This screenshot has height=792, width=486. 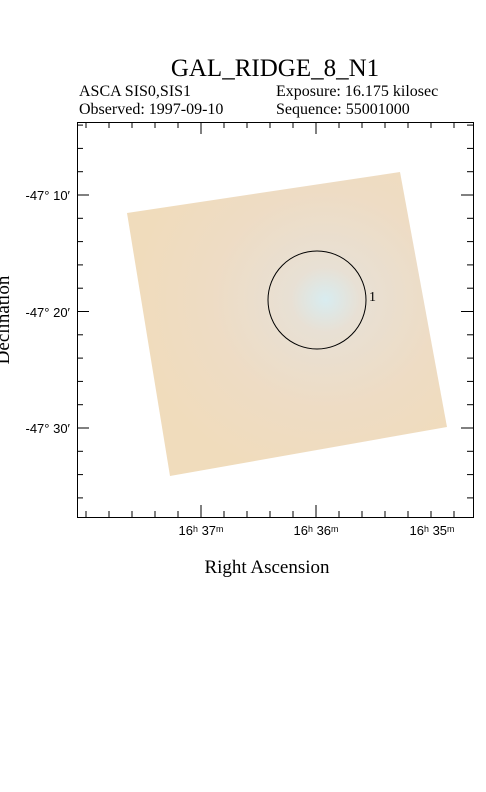 What do you see at coordinates (7, 319) in the screenshot?
I see `y-axis-label: Declination` at bounding box center [7, 319].